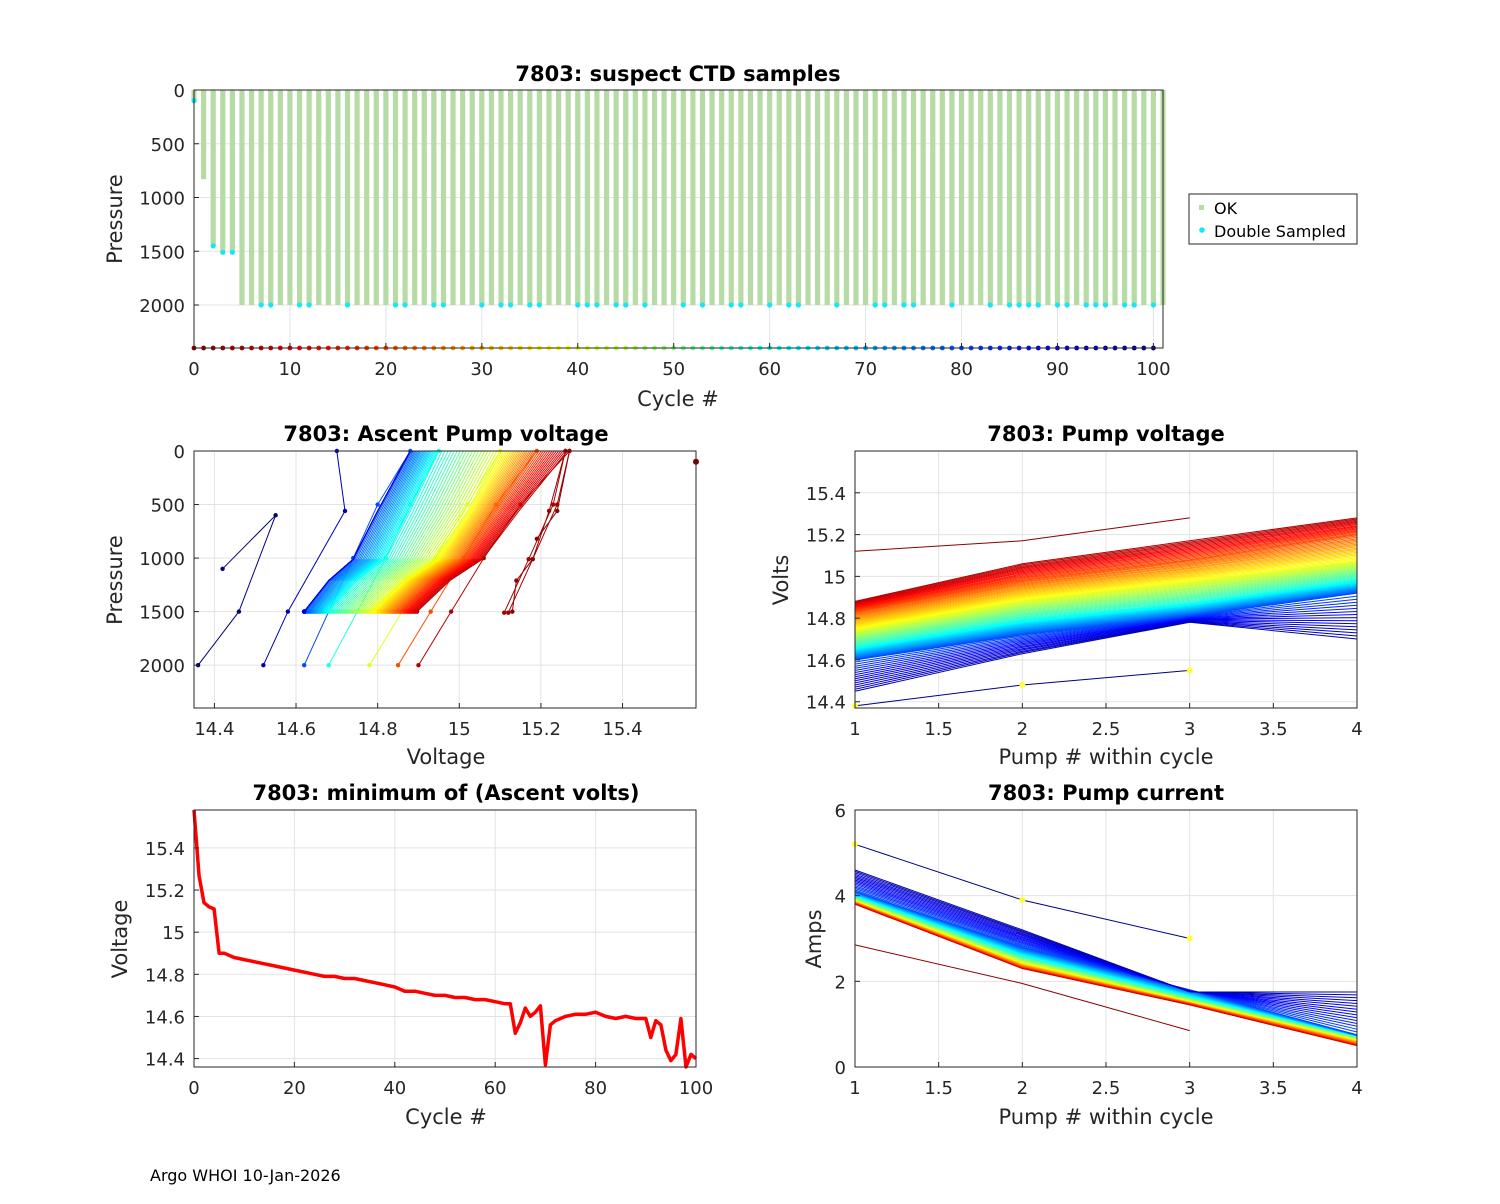 The image size is (1500, 1204). What do you see at coordinates (1356, 729) in the screenshot?
I see `pumpv-xtick-label: 4` at bounding box center [1356, 729].